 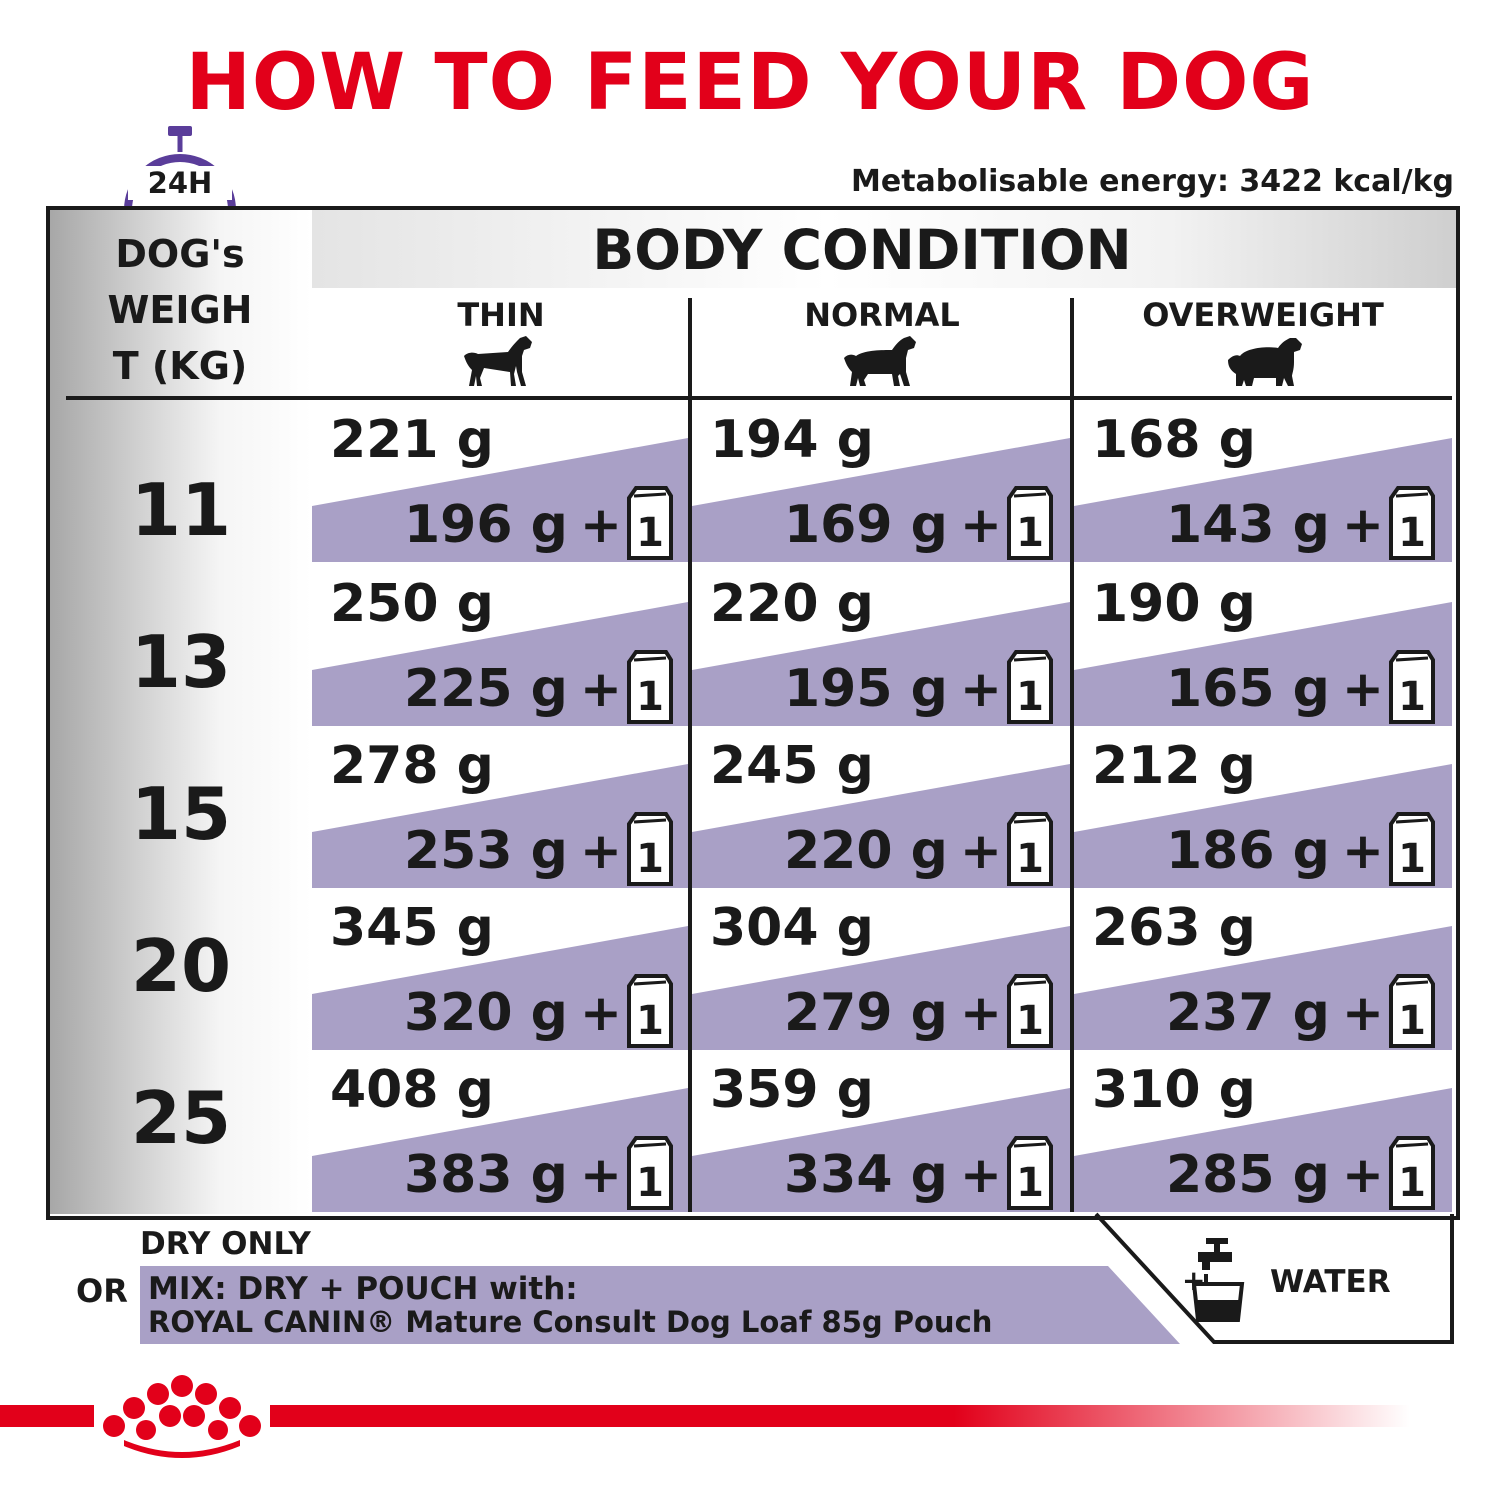 I want to click on mix-dry-amount: 143 g, so click(x=1248, y=525).